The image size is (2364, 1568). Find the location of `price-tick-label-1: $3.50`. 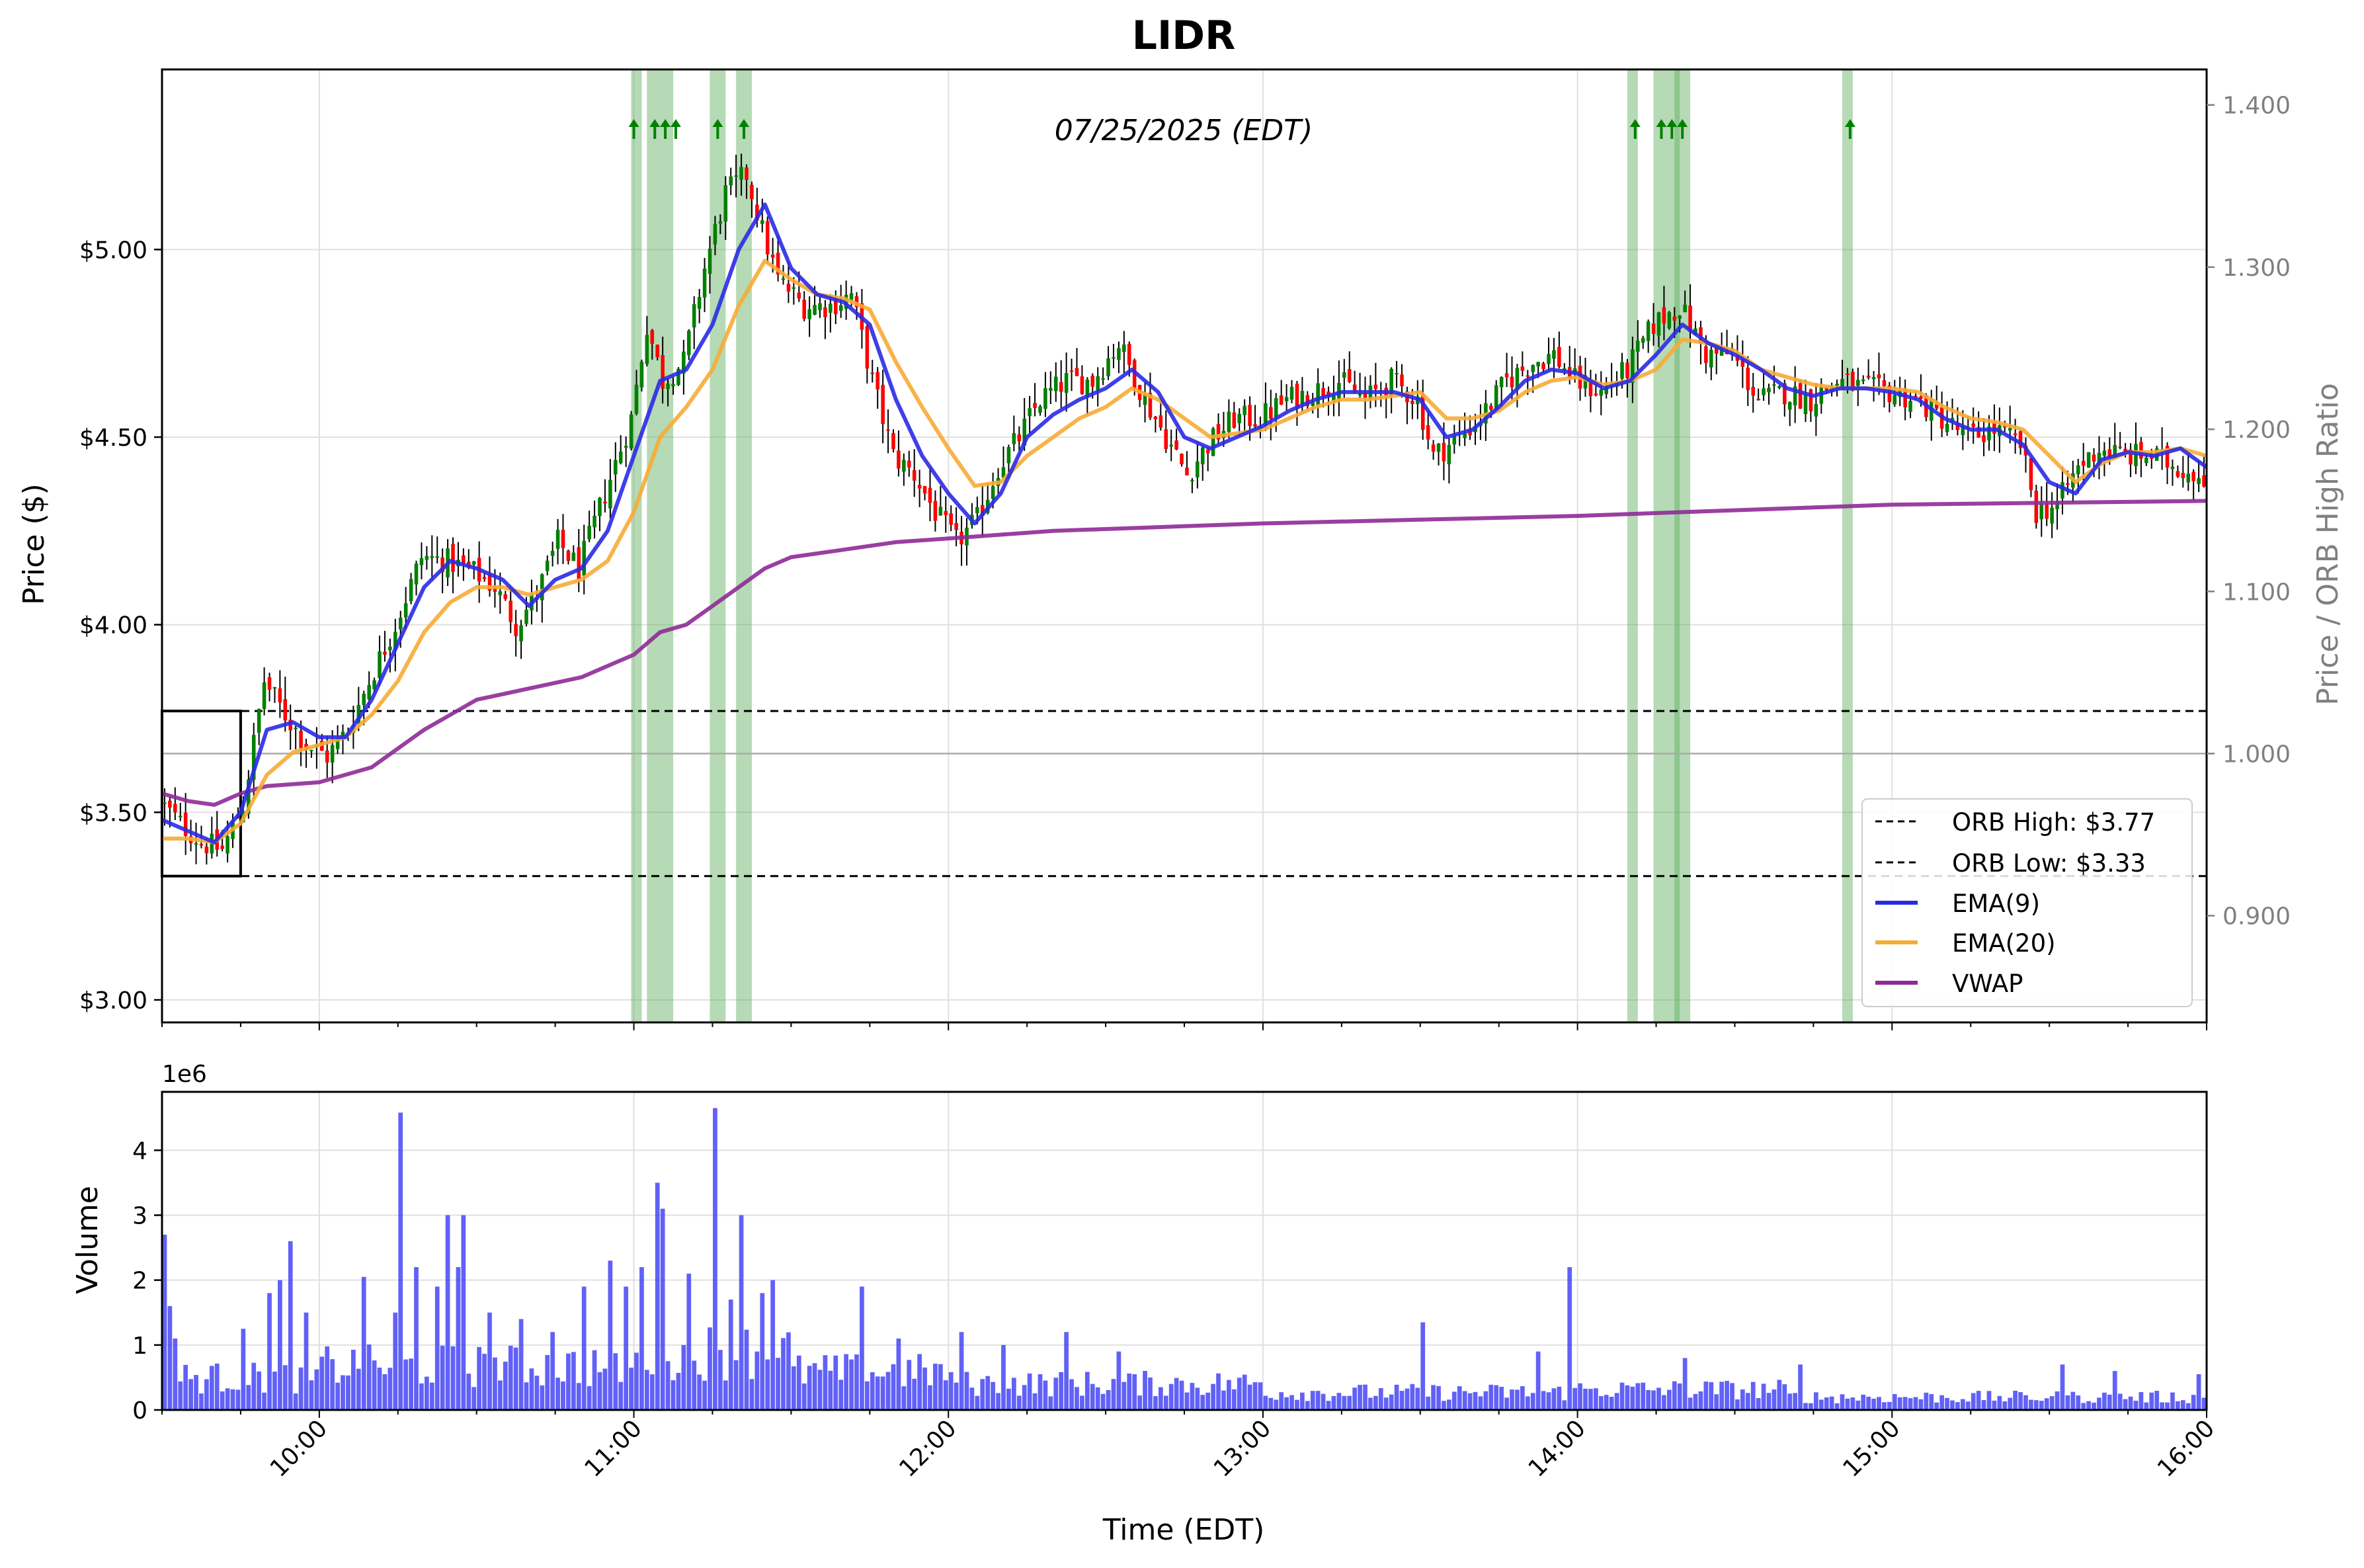

price-tick-label-1: $3.50 is located at coordinates (113, 813).